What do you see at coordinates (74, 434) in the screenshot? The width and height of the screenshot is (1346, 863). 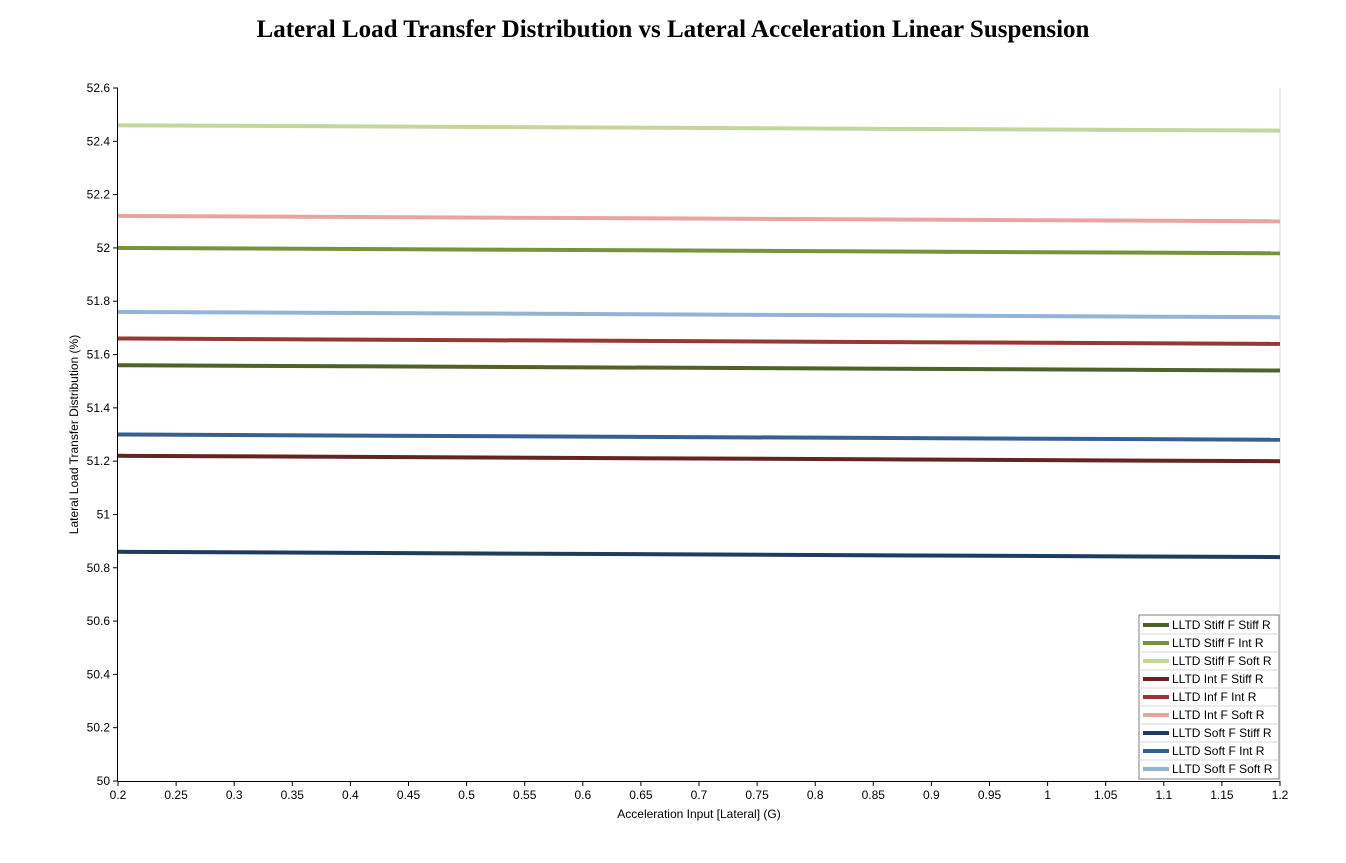 I see `y-axis-title: Lateral Load Transfer Distribution (%)` at bounding box center [74, 434].